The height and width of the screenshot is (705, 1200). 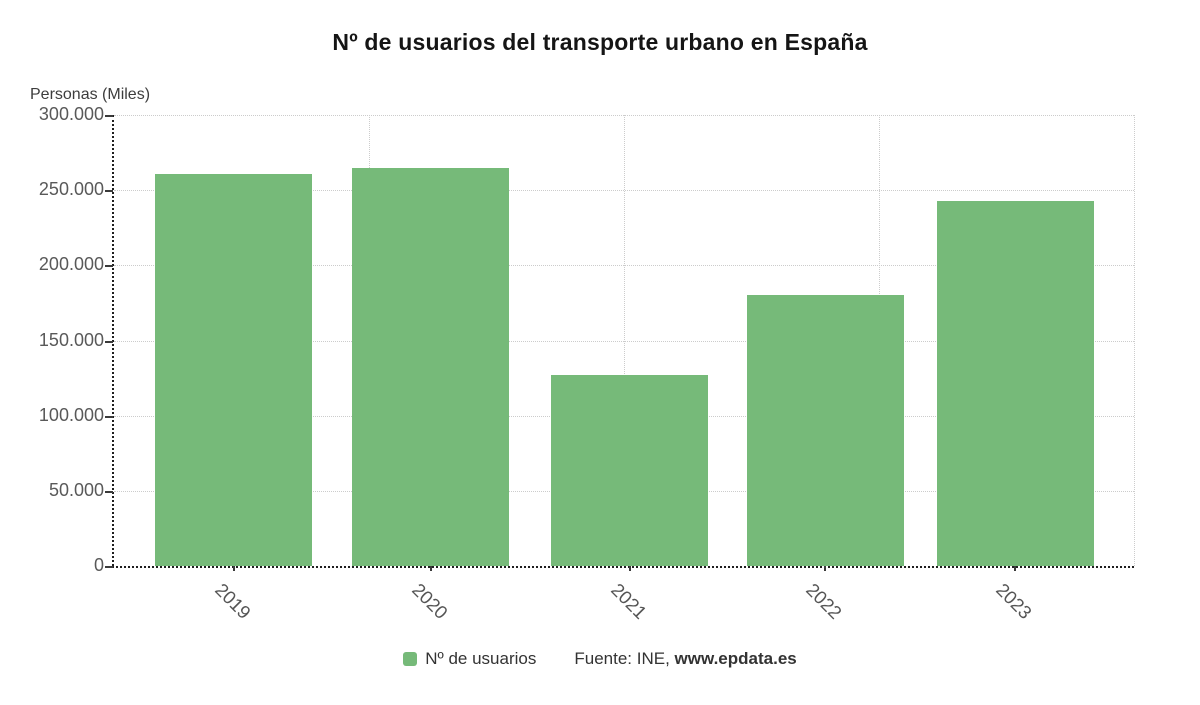 I want to click on y-tick-label: 150.000, so click(x=71, y=339).